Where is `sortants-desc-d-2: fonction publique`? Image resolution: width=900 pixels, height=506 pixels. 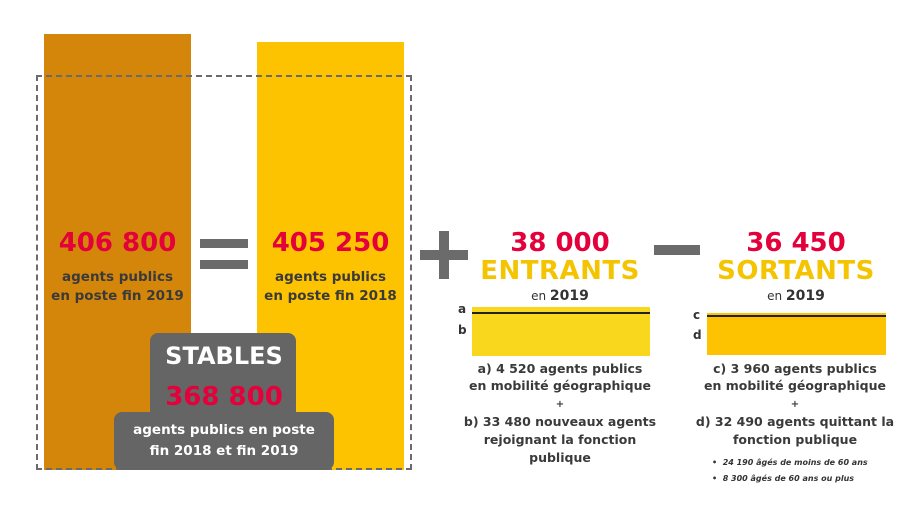 sortants-desc-d-2: fonction publique is located at coordinates (795, 439).